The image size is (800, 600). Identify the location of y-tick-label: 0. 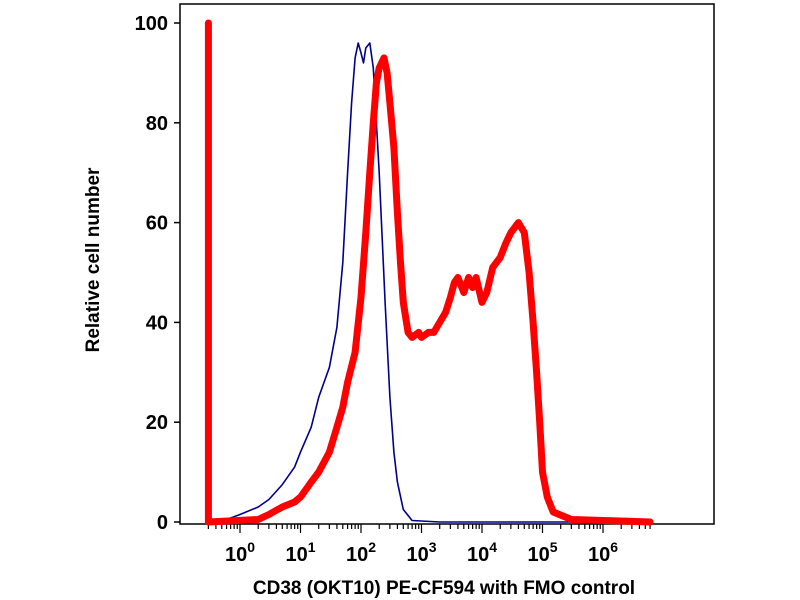
(162, 523).